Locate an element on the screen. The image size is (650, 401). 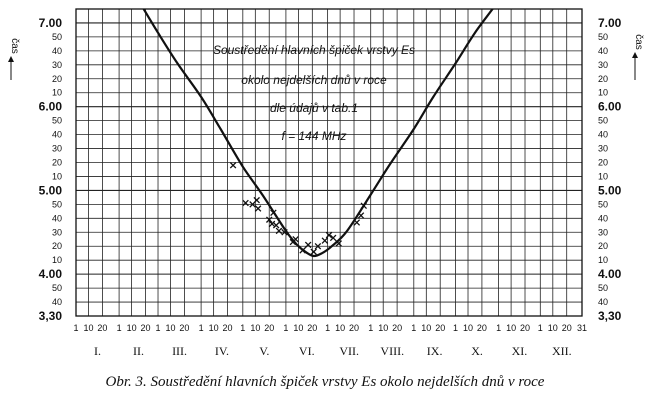
x-tick: 31 is located at coordinates (582, 328).